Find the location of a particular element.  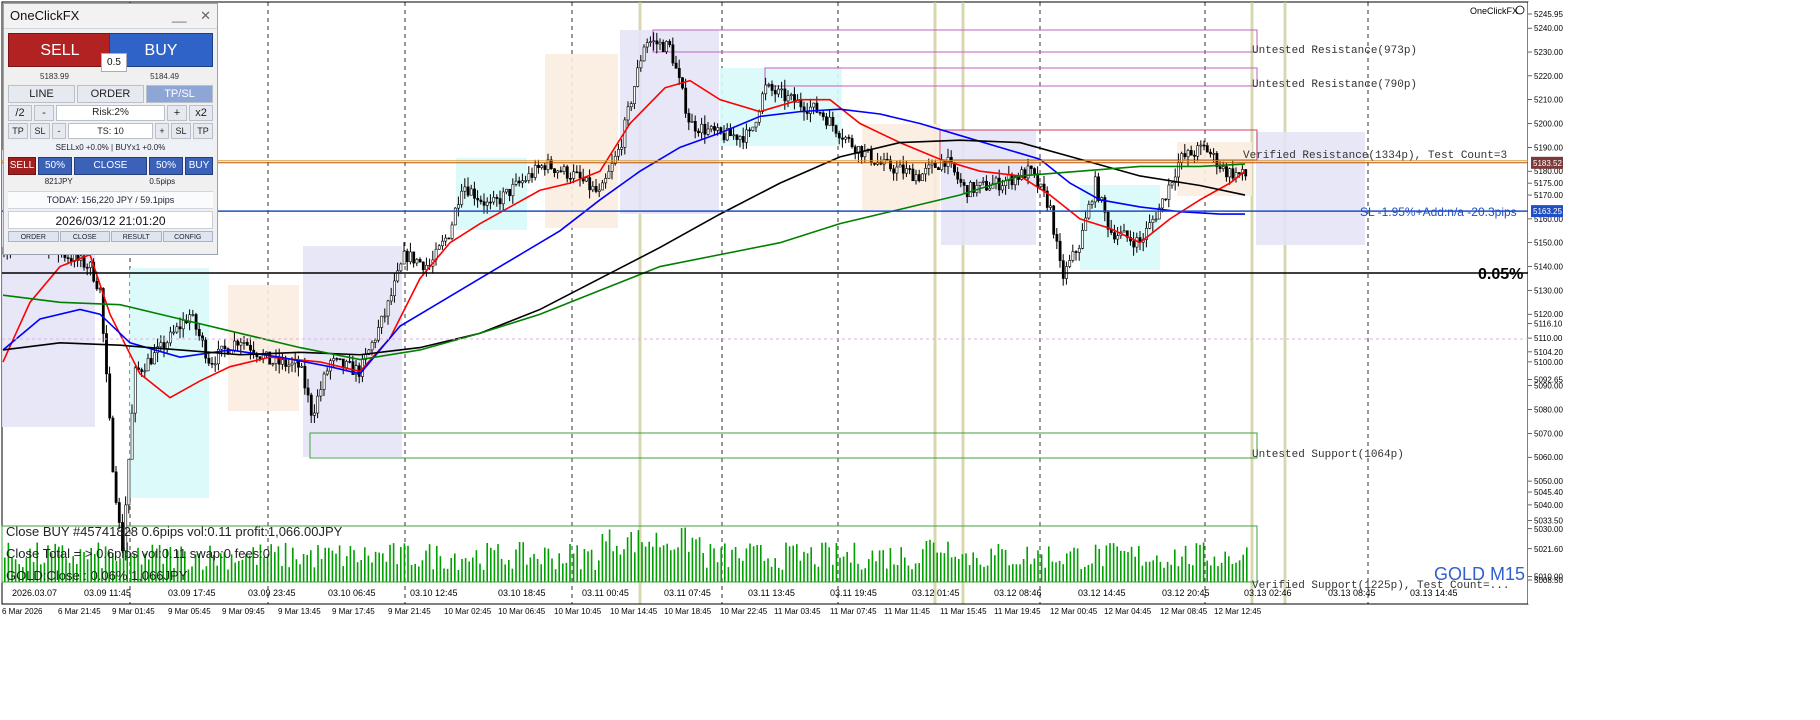

tp-right-button: TP is located at coordinates (203, 131).